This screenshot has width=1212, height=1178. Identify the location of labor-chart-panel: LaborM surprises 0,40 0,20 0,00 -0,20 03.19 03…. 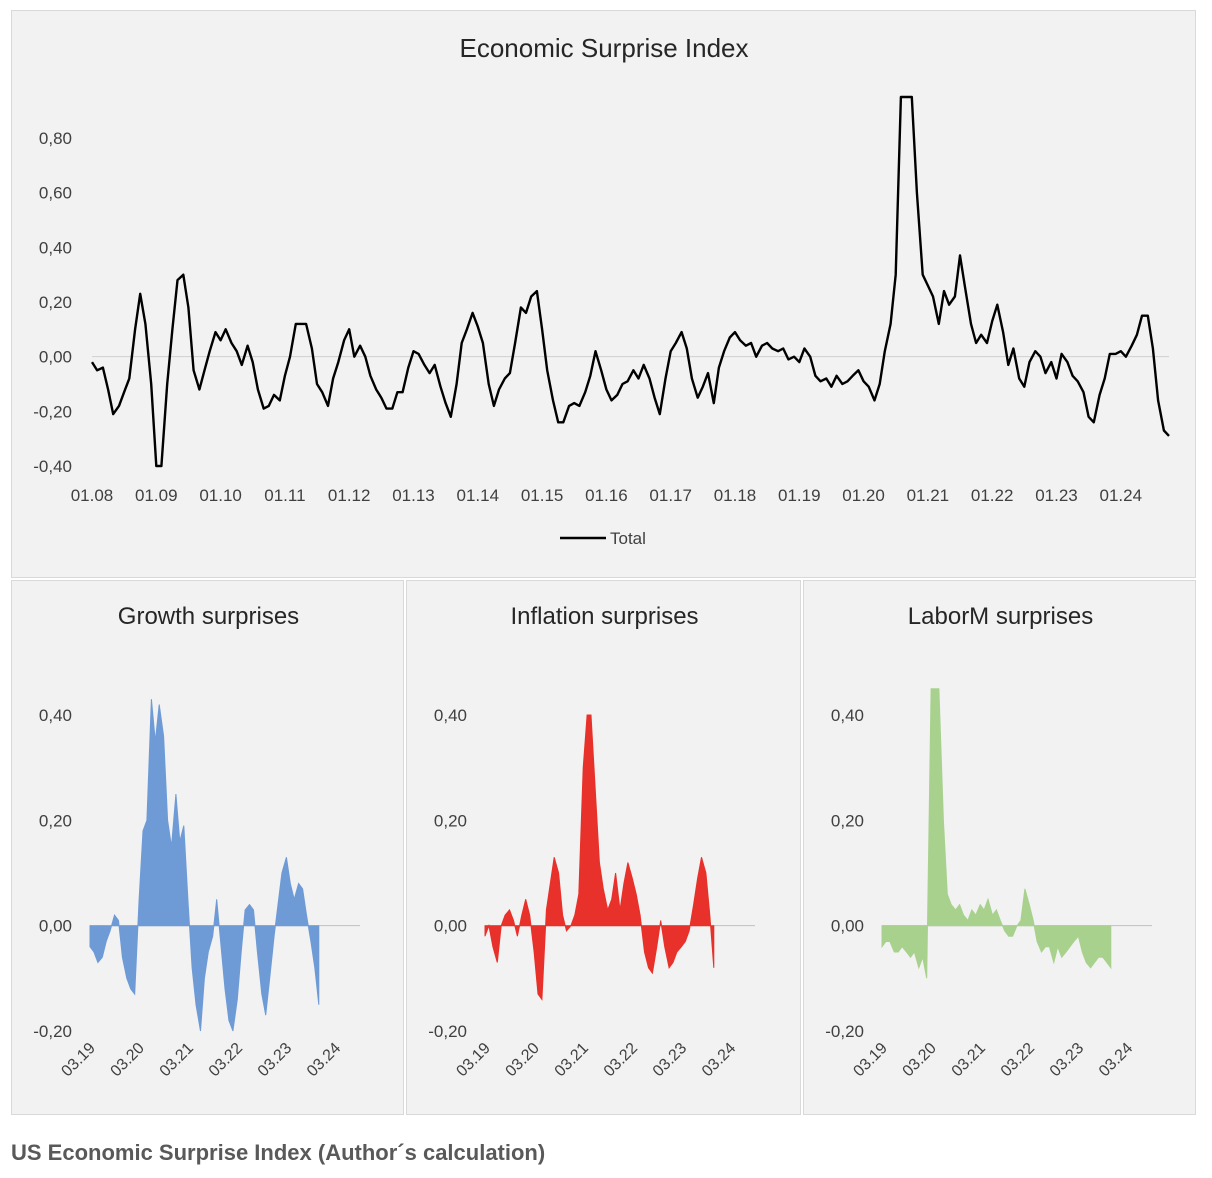
(999, 847).